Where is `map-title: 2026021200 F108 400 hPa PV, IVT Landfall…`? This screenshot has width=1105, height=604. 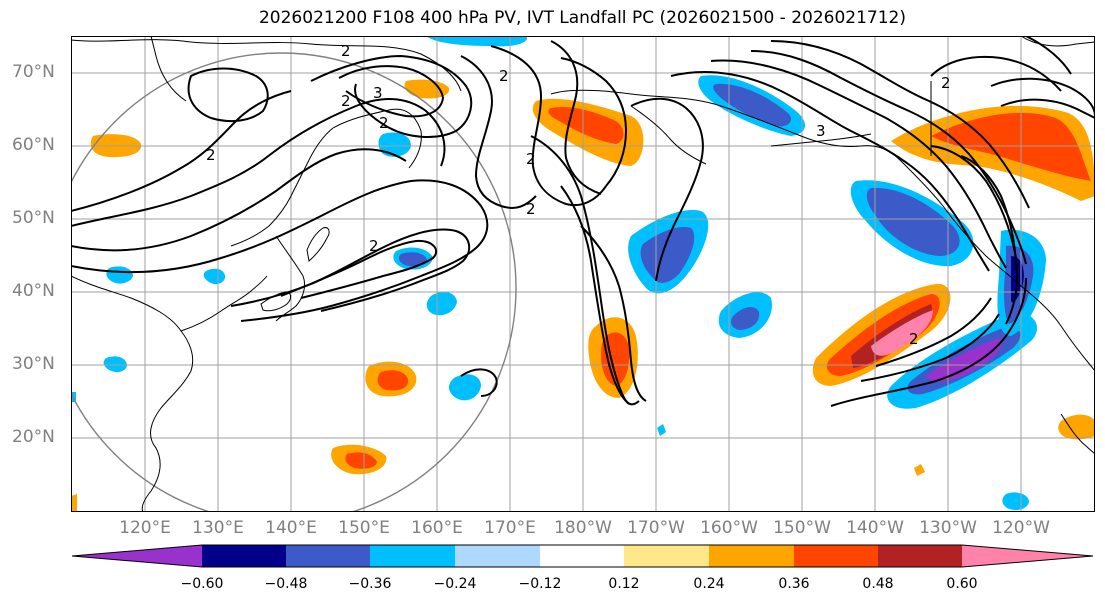
map-title: 2026021200 F108 400 hPa PV, IVT Landfall… is located at coordinates (582, 18).